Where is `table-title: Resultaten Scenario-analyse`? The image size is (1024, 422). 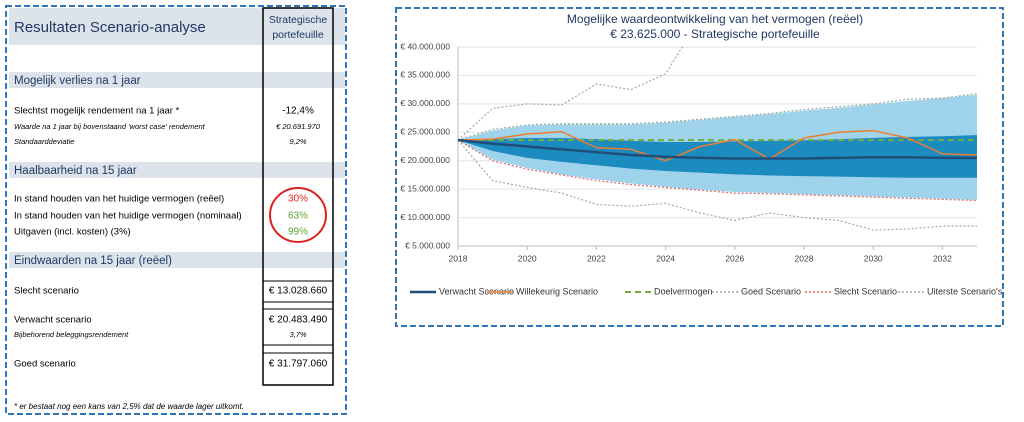 table-title: Resultaten Scenario-analyse is located at coordinates (110, 27).